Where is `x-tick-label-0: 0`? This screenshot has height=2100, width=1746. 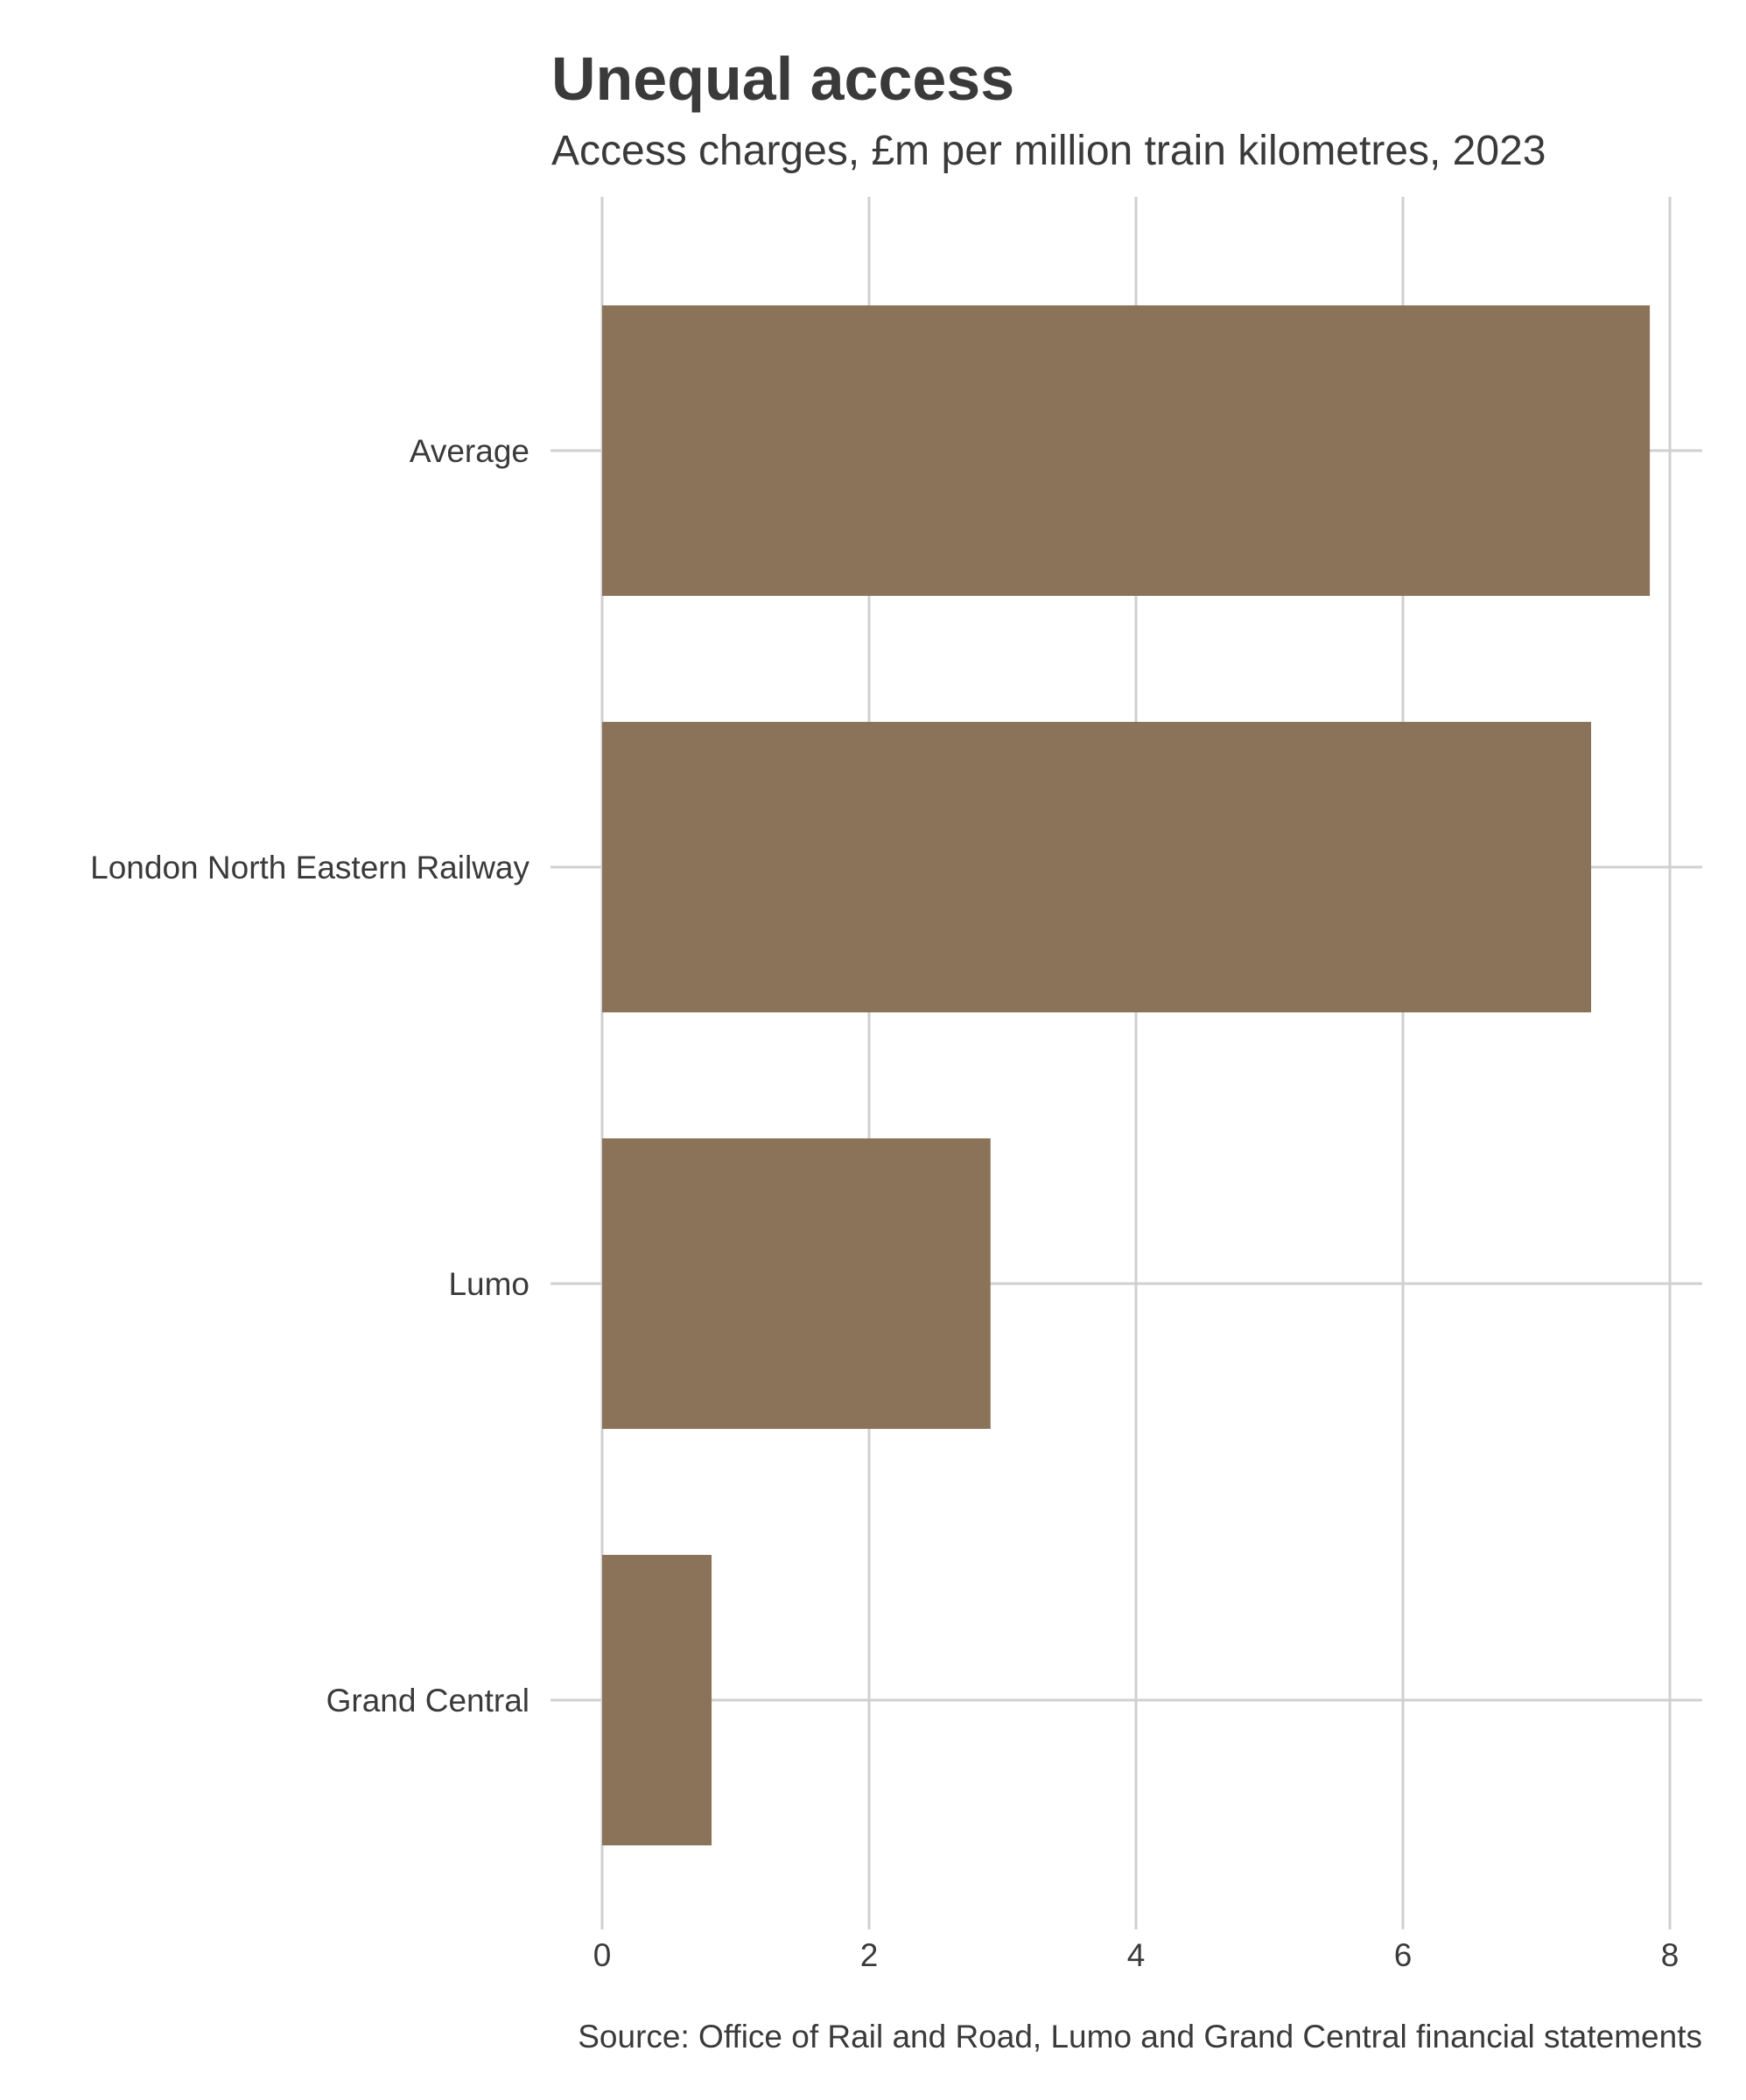 x-tick-label-0: 0 is located at coordinates (602, 1955).